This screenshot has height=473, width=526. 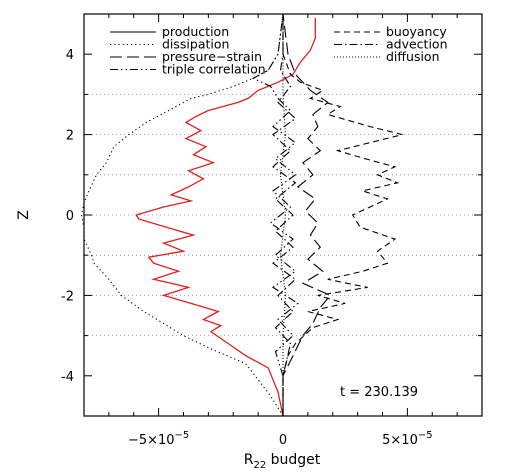 What do you see at coordinates (214, 69) in the screenshot?
I see `legend-label: triple correlation` at bounding box center [214, 69].